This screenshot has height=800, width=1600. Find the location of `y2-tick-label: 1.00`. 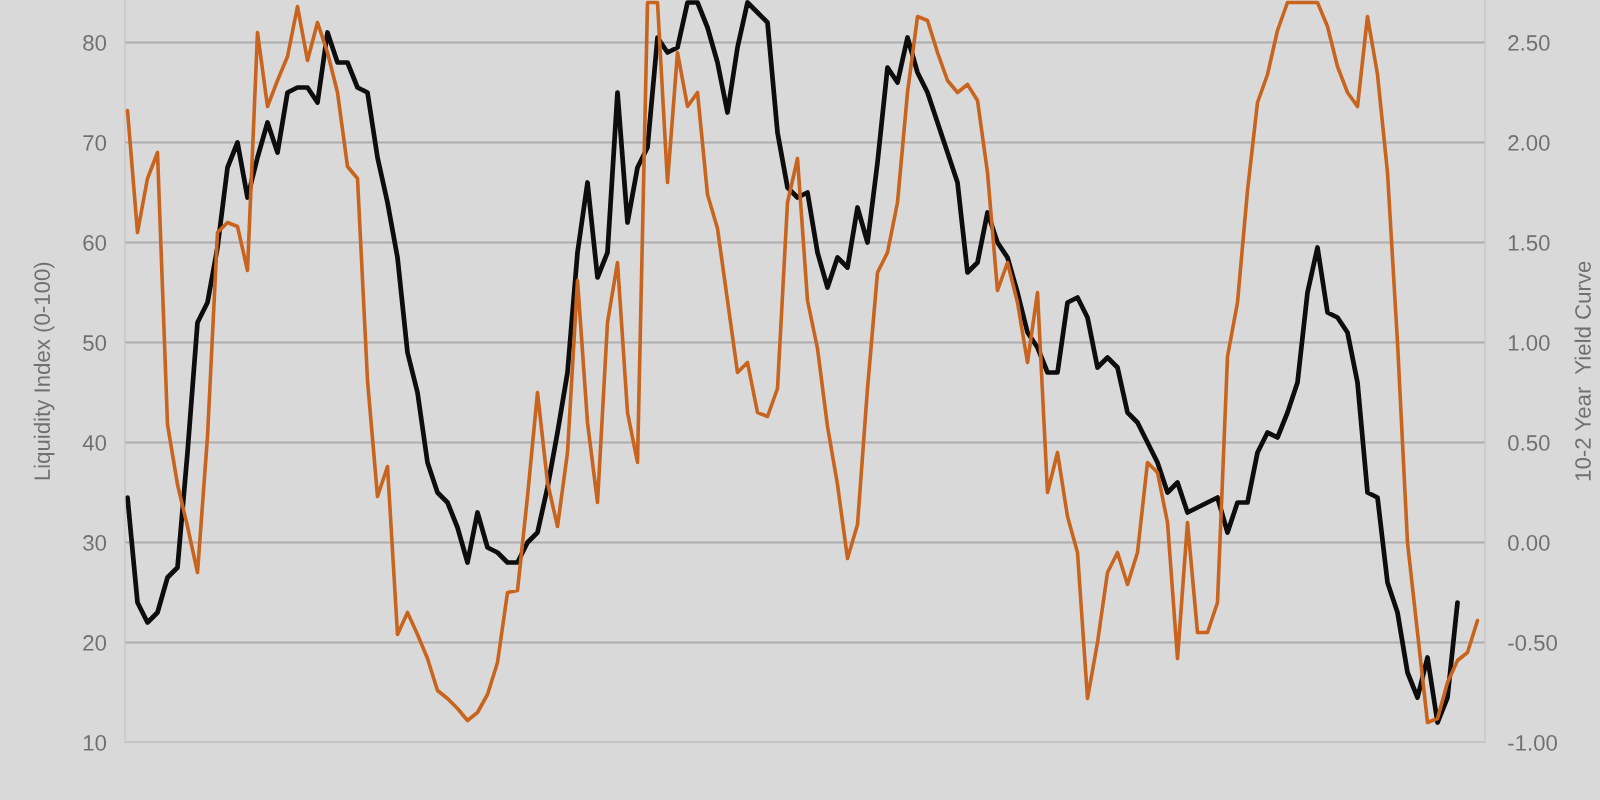

y2-tick-label: 1.00 is located at coordinates (1529, 343).